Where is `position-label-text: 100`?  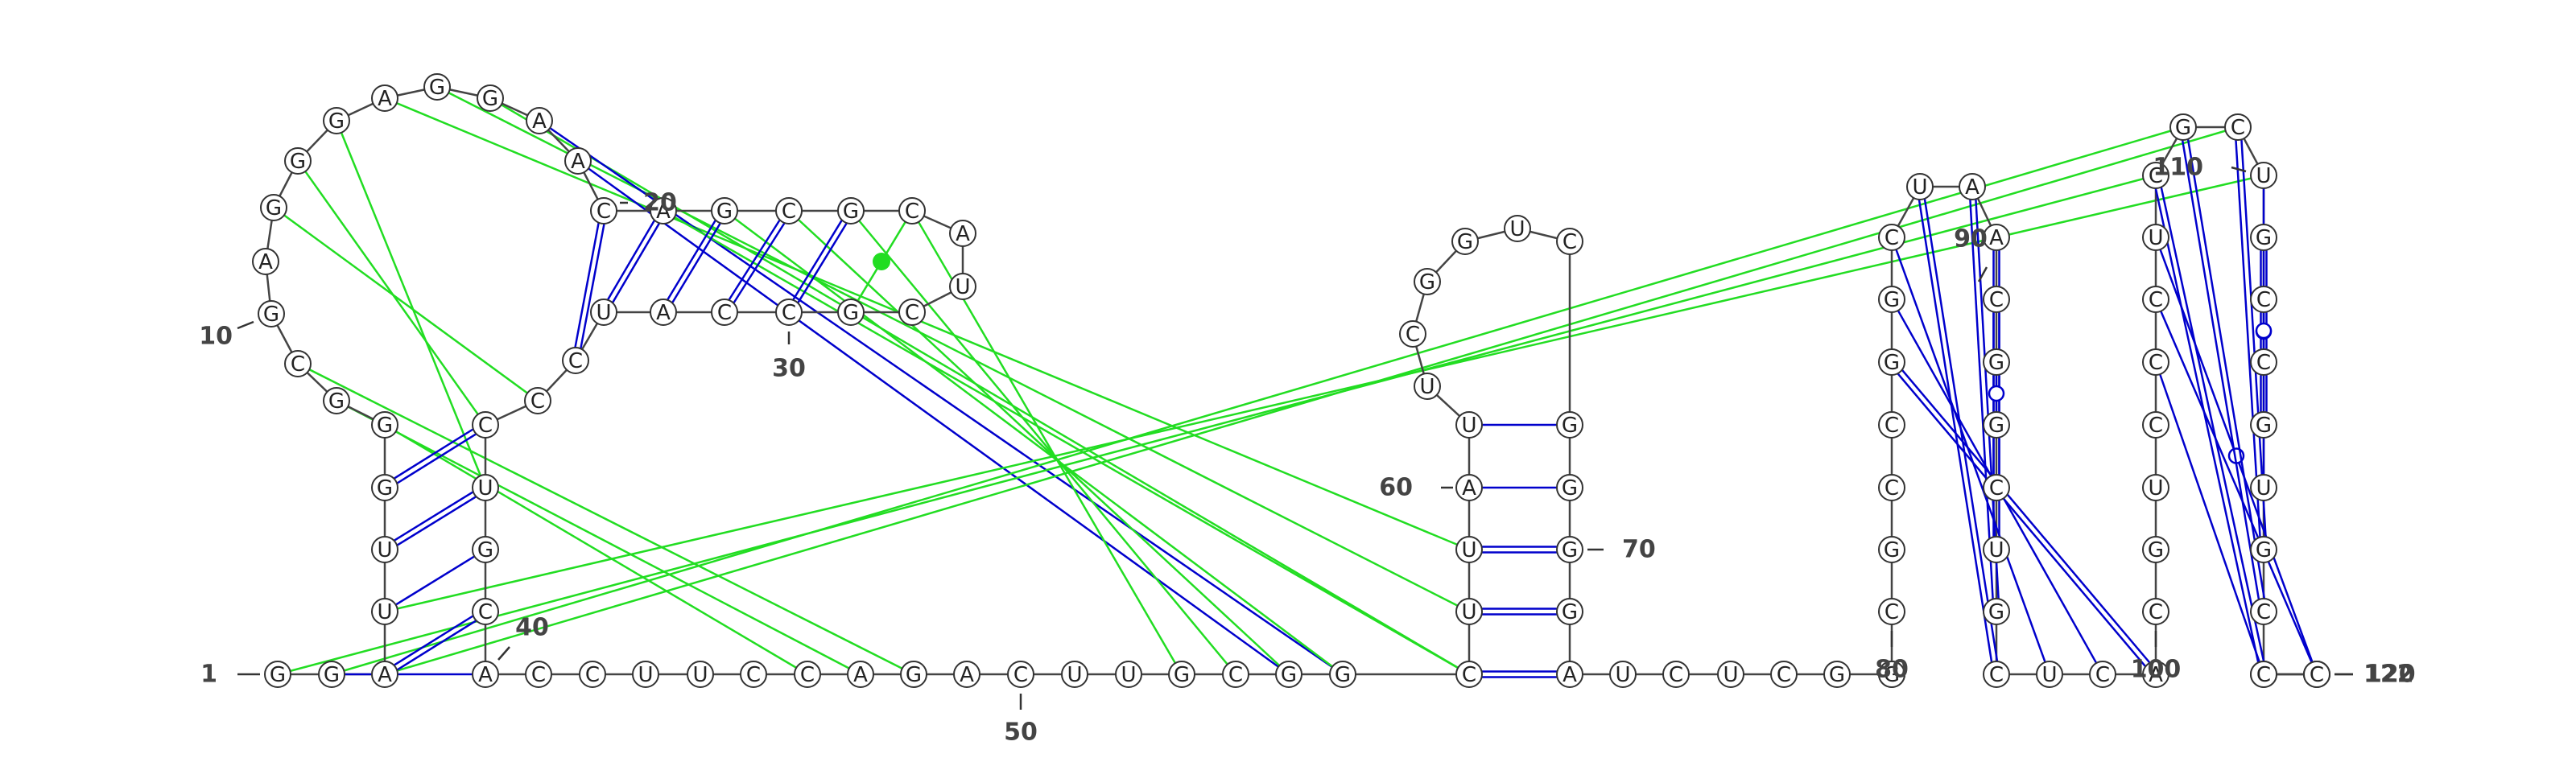
position-label-text: 100 is located at coordinates (2156, 670).